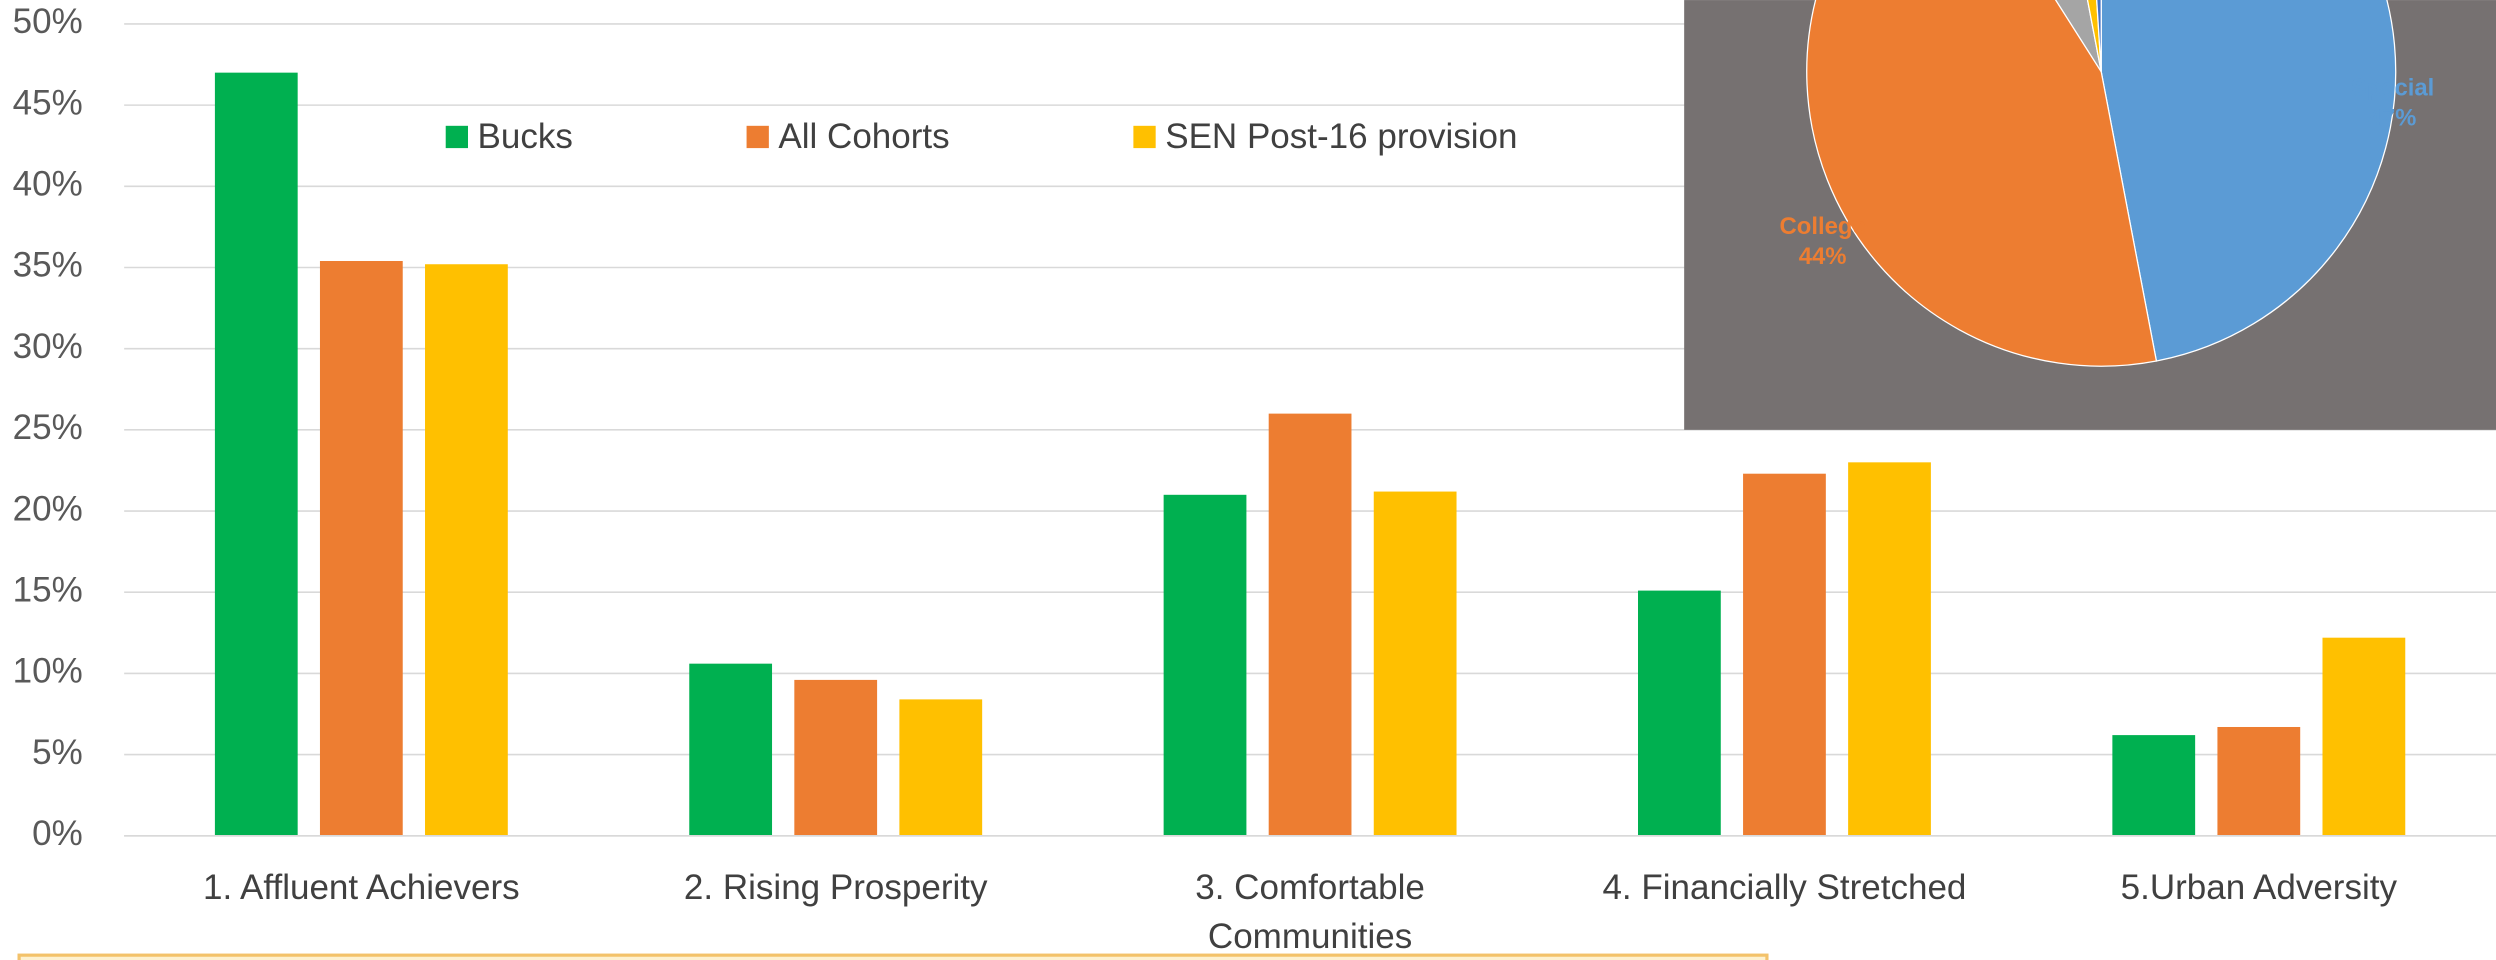 The image size is (2496, 960). I want to click on x-tick-label: 5.Urban Adversity, so click(2259, 887).